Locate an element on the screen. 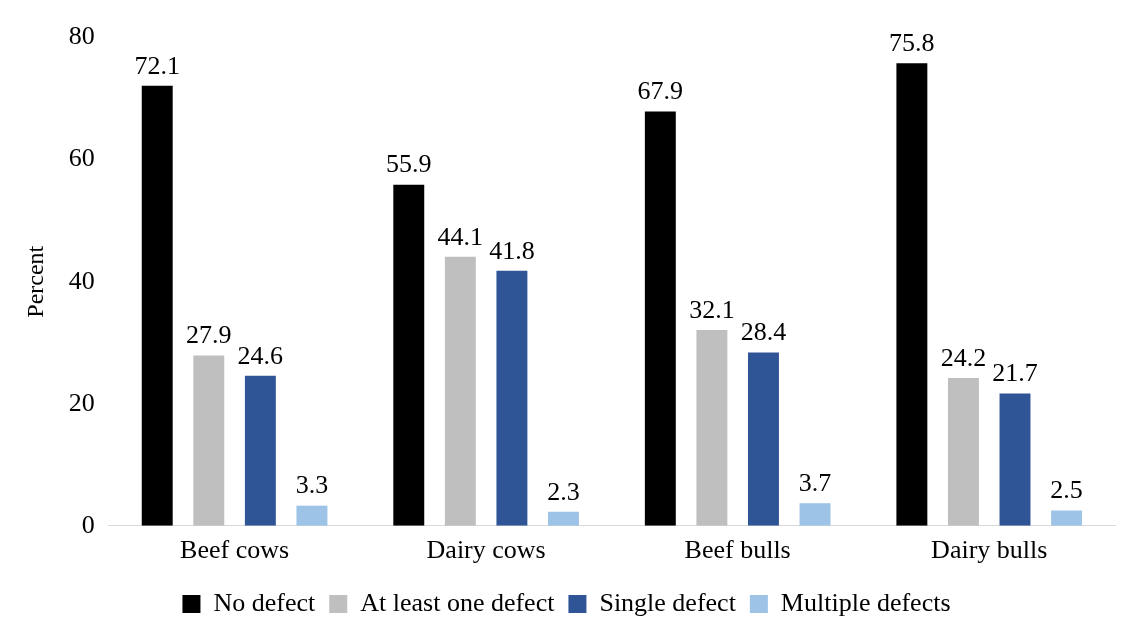  y-tick-label: 20 is located at coordinates (81, 402).